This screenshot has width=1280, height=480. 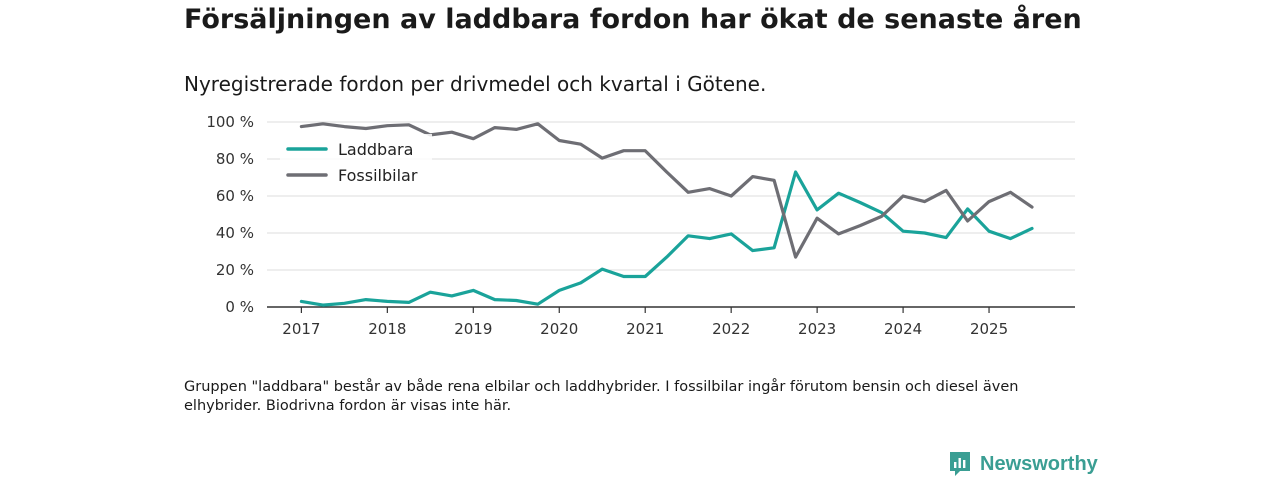 I want to click on newsworthy-logo: Newsworthy, so click(x=1023, y=464).